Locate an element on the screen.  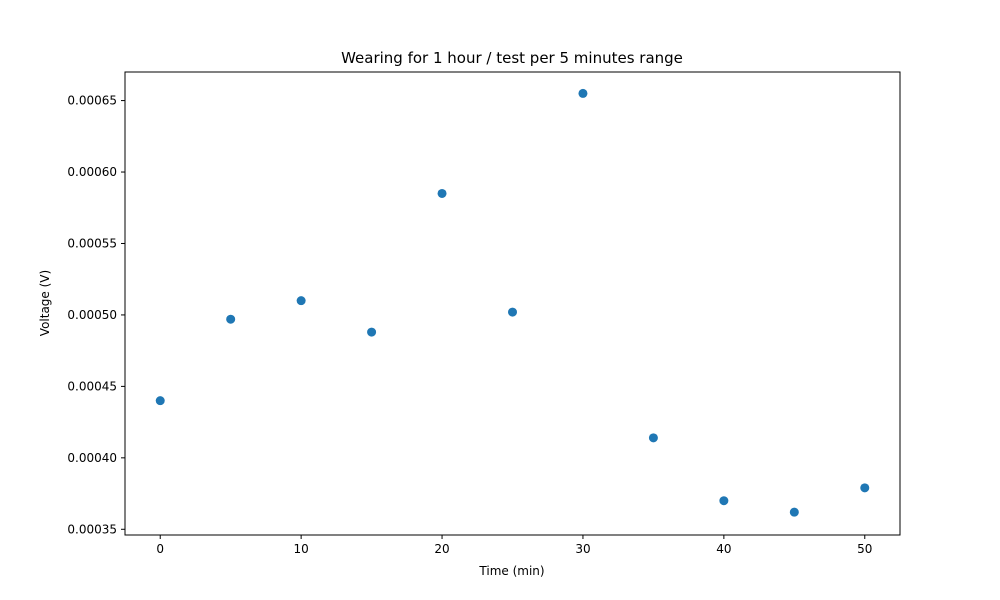
x-tick-label: 30 is located at coordinates (582, 549).